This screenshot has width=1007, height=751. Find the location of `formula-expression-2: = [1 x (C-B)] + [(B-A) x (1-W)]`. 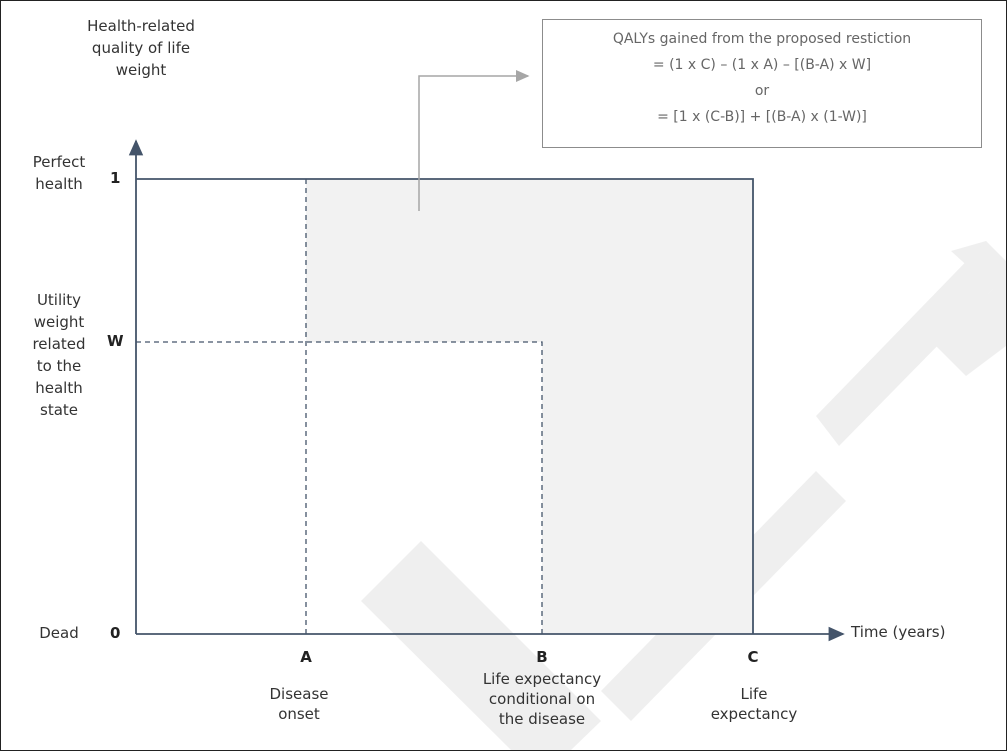

formula-expression-2: = [1 x (C-B)] + [(B-A) x (1-W)] is located at coordinates (762, 117).